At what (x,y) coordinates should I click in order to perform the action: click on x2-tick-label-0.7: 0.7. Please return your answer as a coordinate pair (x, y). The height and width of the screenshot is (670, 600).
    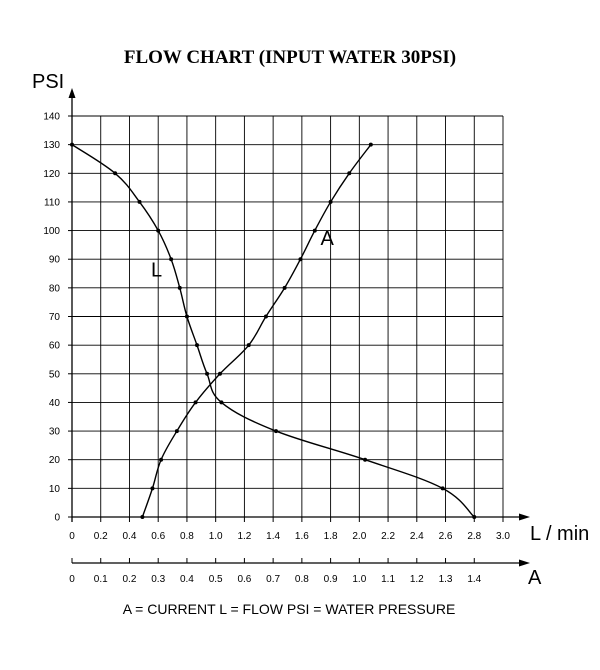
    Looking at the image, I should click on (273, 579).